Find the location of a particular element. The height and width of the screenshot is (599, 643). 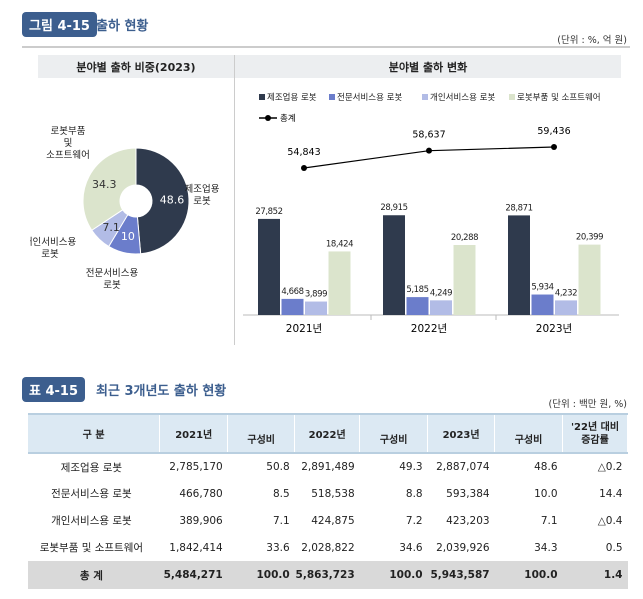

pie-header: 분야별 출하 비중(2023) is located at coordinates (136, 66).